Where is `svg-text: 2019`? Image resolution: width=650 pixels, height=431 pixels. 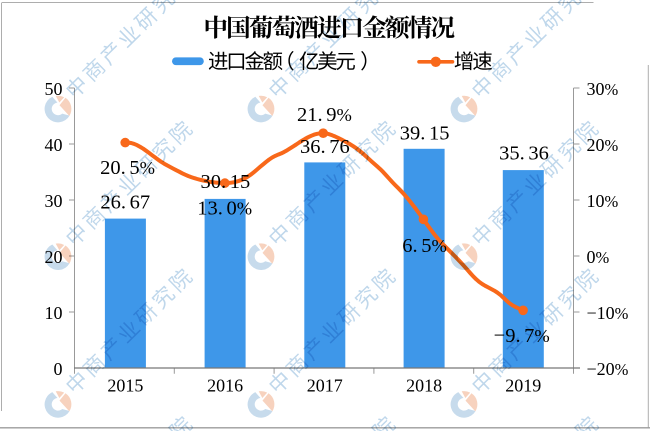 svg-text: 2019 is located at coordinates (523, 386).